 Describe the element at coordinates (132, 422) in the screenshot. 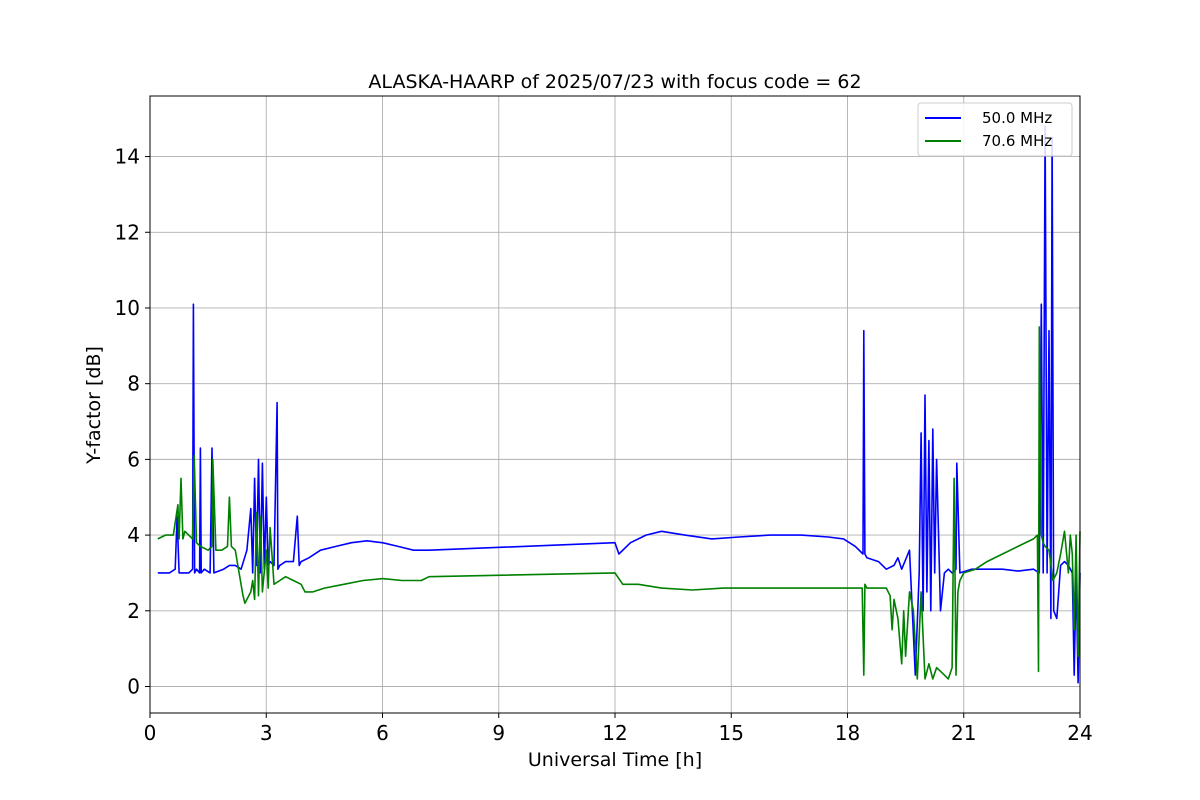

I see `y-axis: 0 2 4 6 8 10 12 14` at that location.